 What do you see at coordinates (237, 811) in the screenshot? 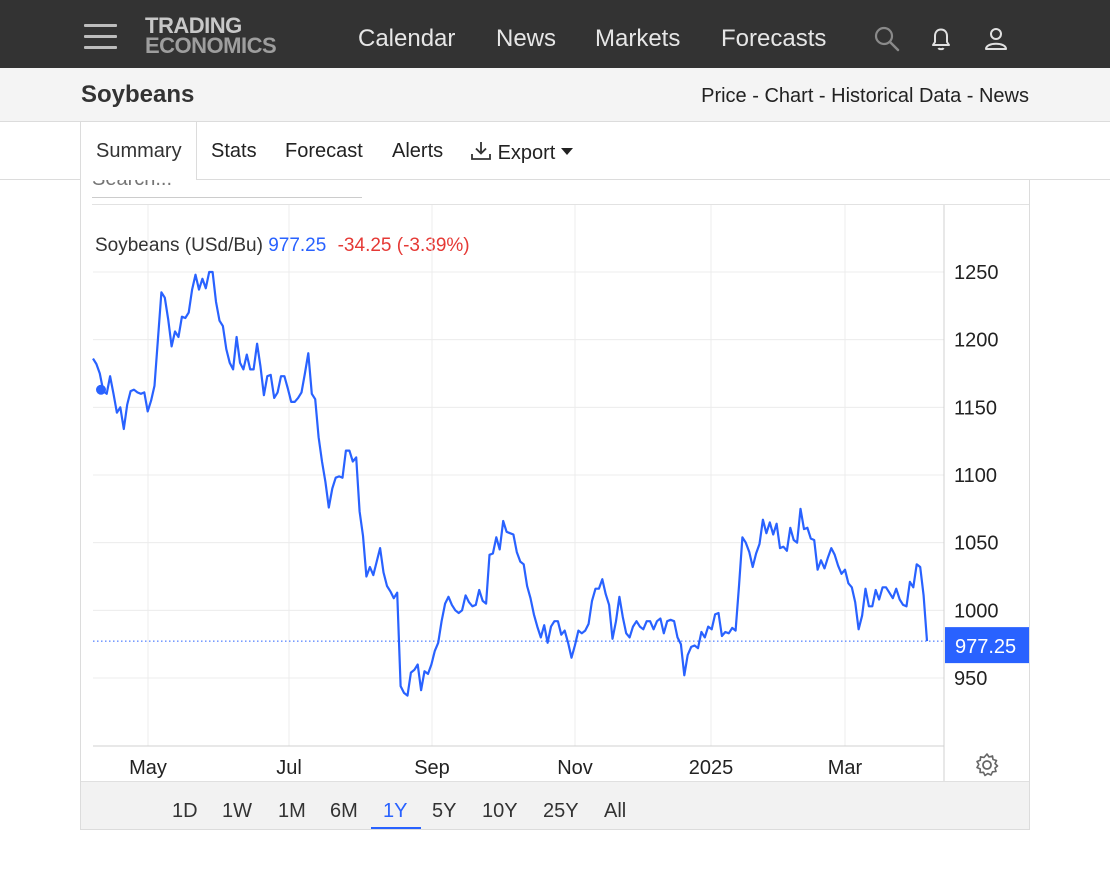
I see `range-button-1w: 1W` at bounding box center [237, 811].